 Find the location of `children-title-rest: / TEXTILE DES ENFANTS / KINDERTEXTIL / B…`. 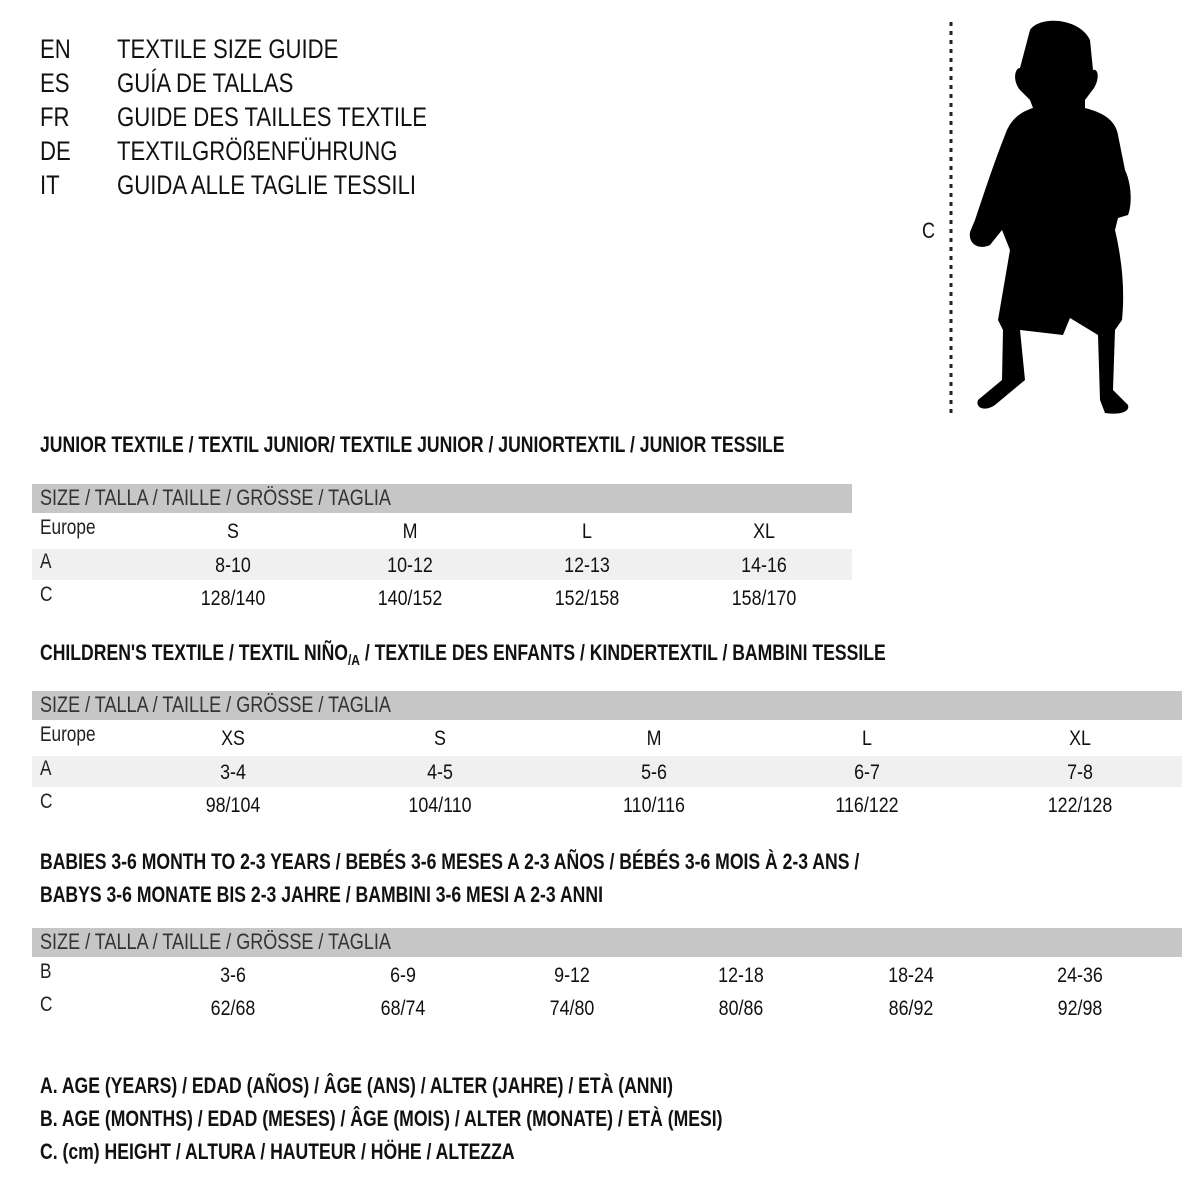

children-title-rest: / TEXTILE DES ENFANTS / KINDERTEXTIL / B… is located at coordinates (622, 652).